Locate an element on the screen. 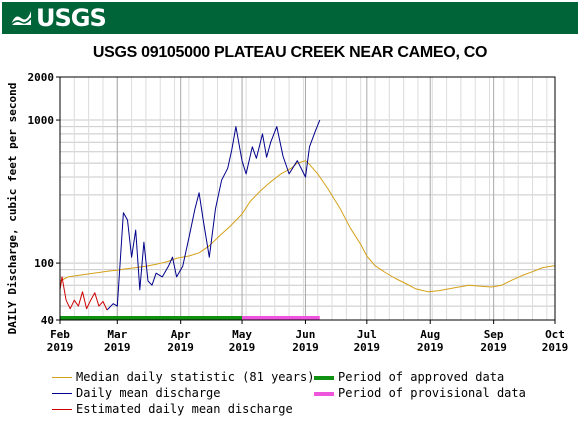  legend-entry-1: Daily mean discharge is located at coordinates (136, 393).